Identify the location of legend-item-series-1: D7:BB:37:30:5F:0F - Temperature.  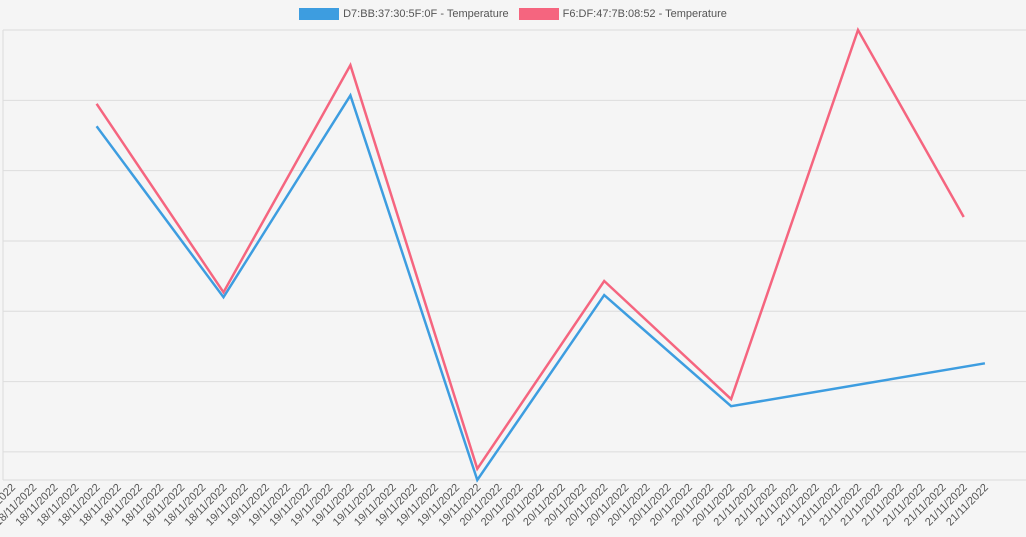
(404, 14).